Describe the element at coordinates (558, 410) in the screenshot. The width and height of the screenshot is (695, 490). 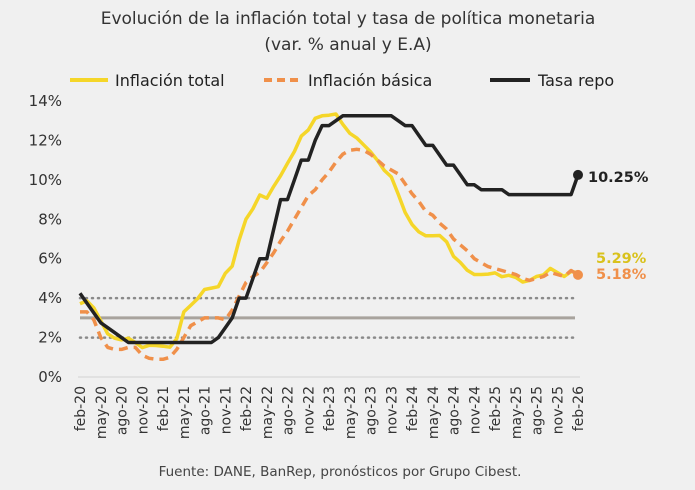
I see `x-tick-label: nov-25` at that location.